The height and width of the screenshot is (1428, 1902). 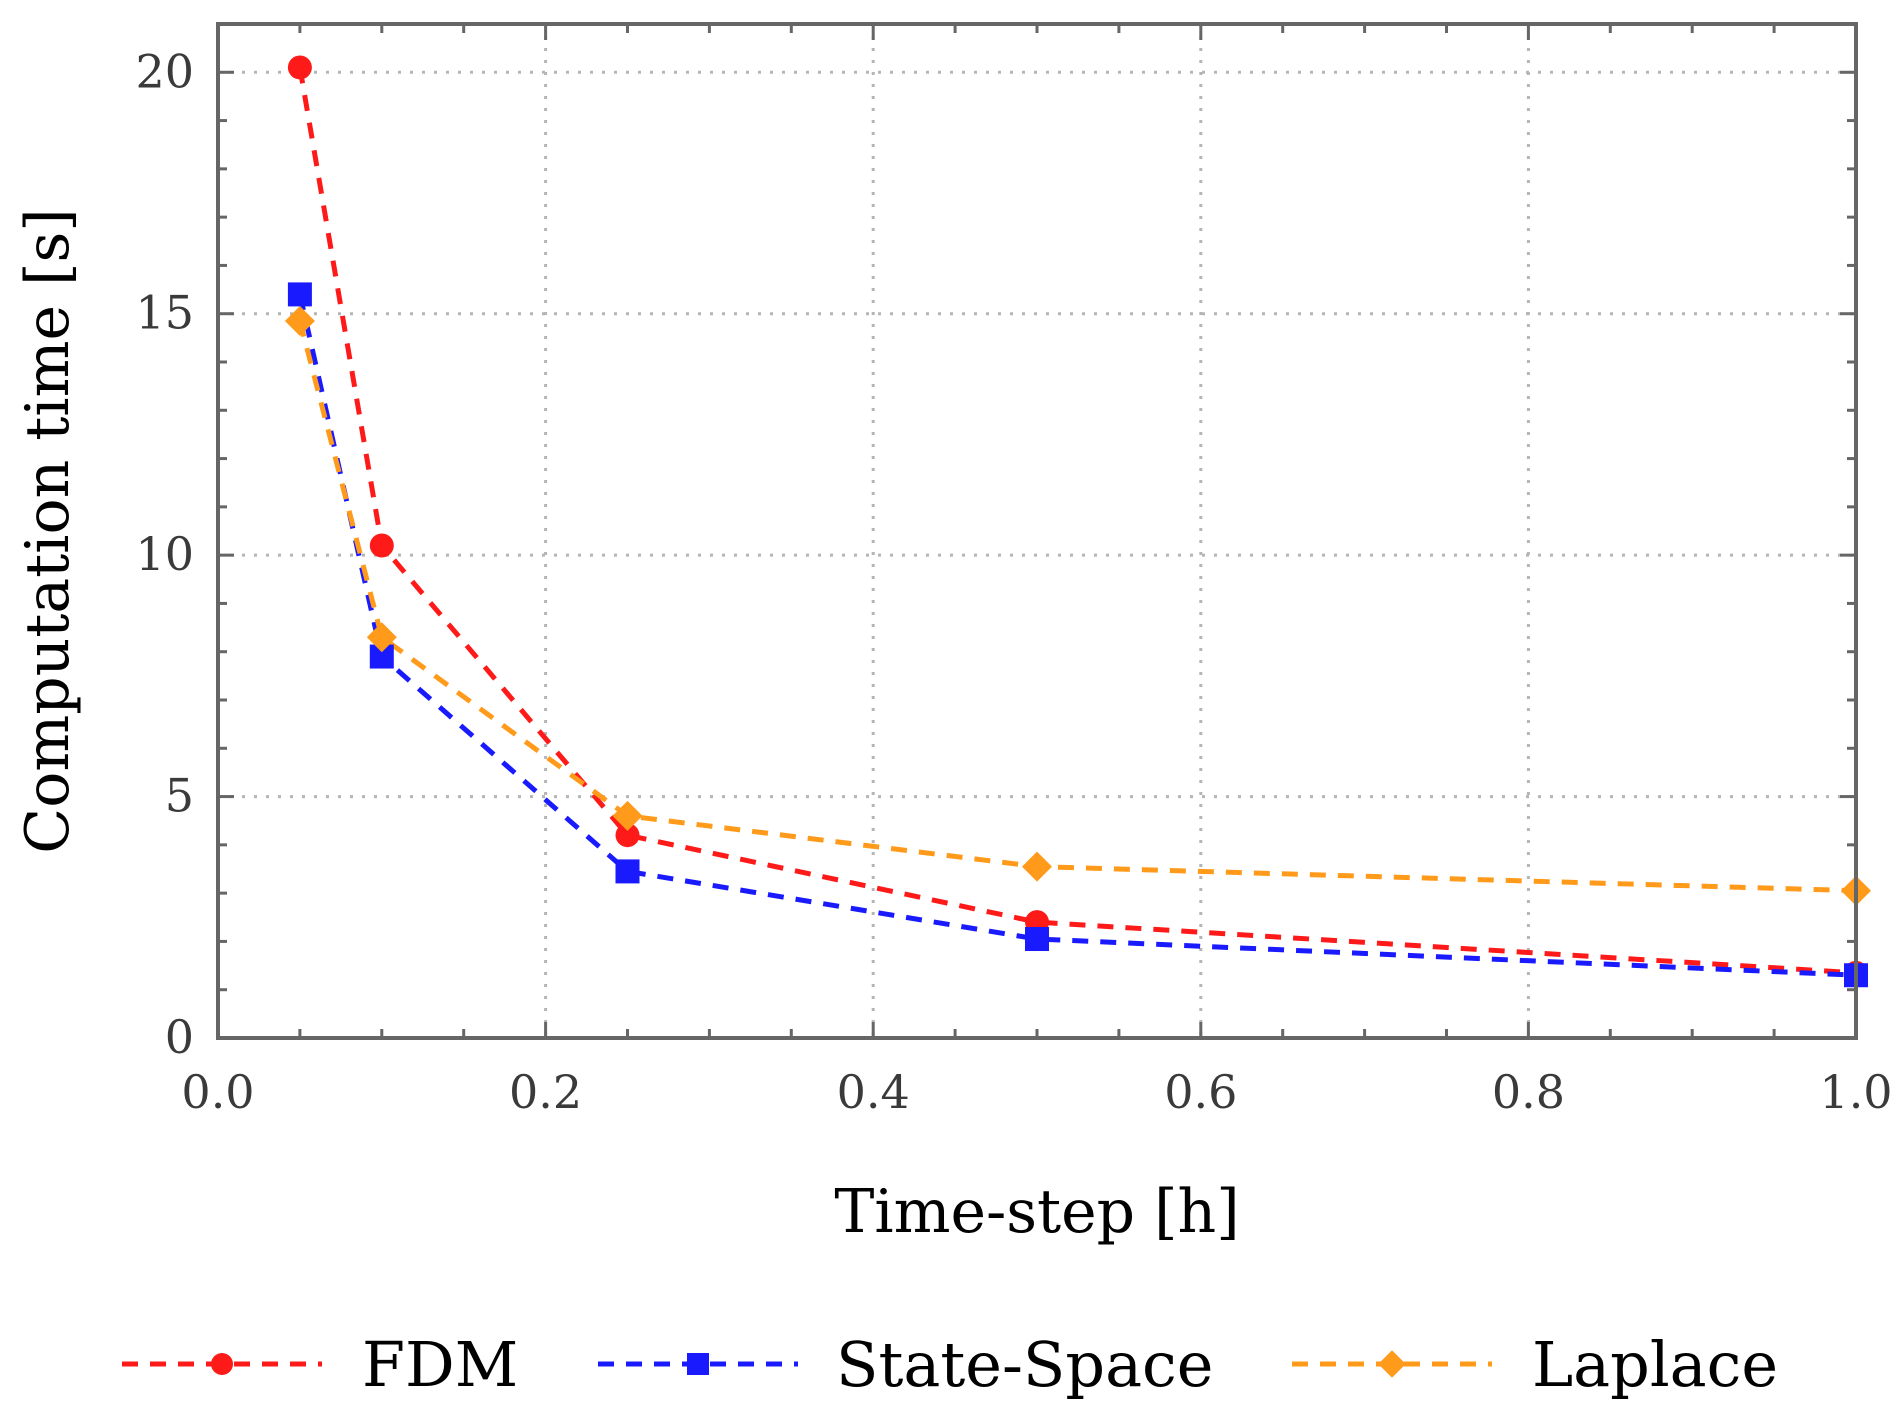 I want to click on y-axis-tick-labels: 0 5 10 15 20, so click(x=164, y=554).